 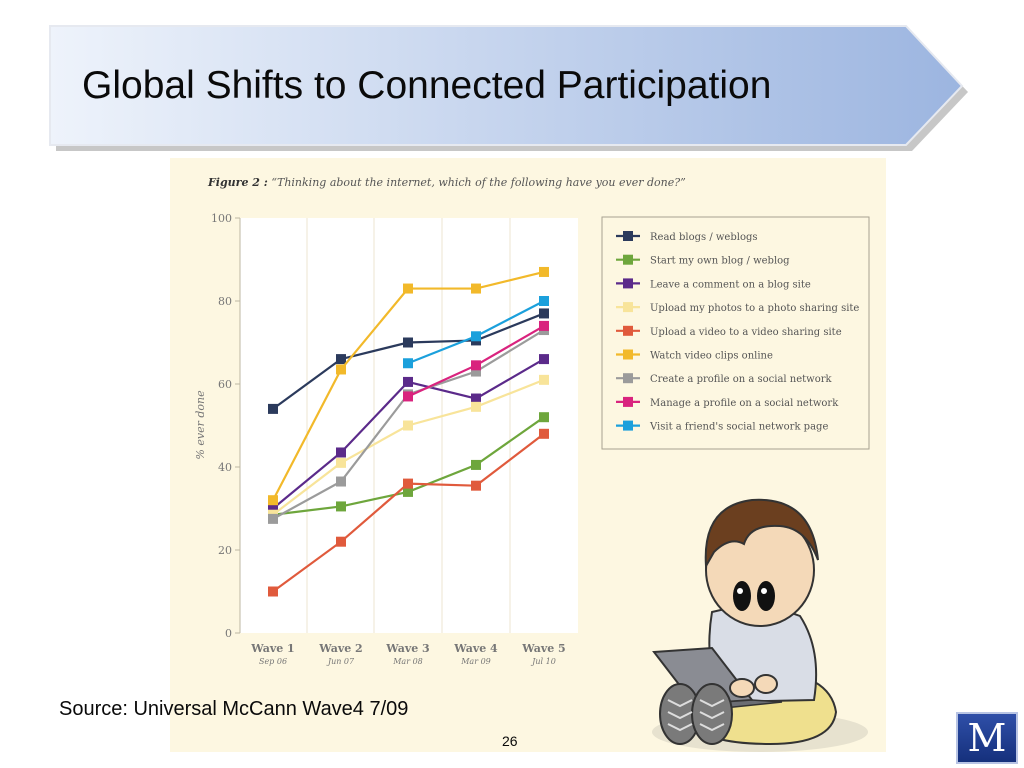 What do you see at coordinates (225, 550) in the screenshot?
I see `y-tick-label: 20` at bounding box center [225, 550].